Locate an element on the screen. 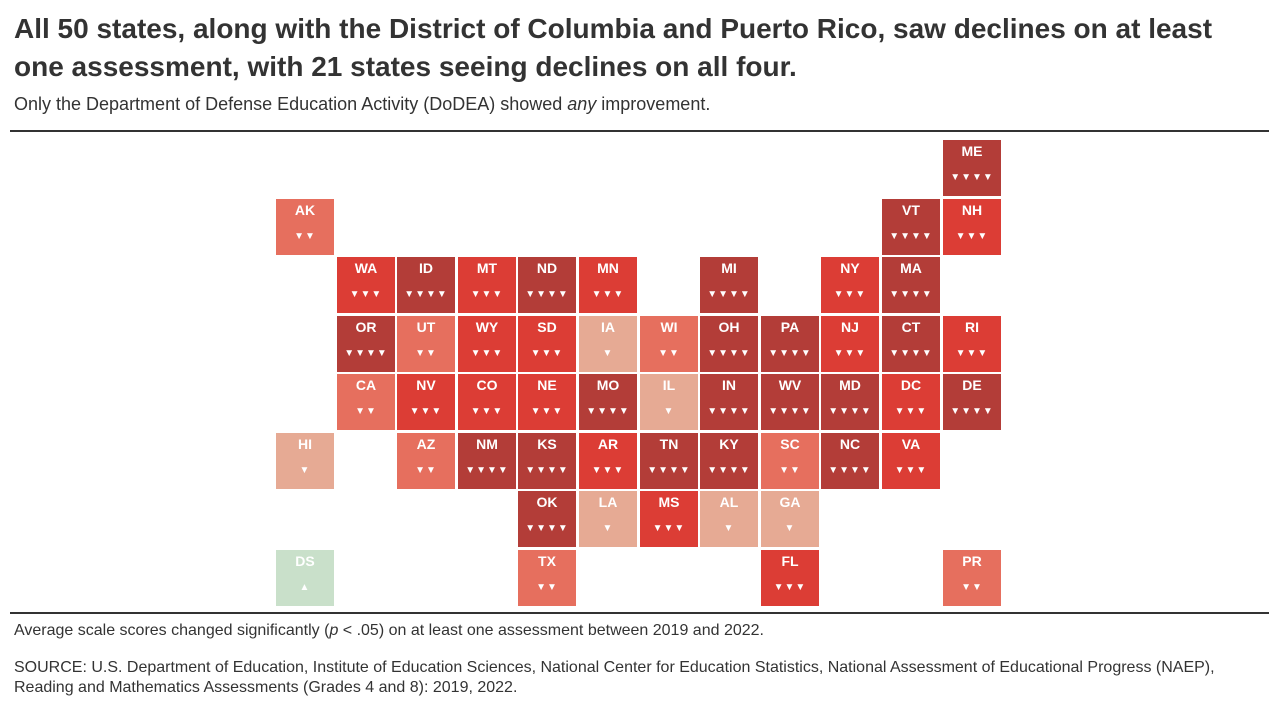  state-tile-ga: GA ▼ is located at coordinates (790, 519).